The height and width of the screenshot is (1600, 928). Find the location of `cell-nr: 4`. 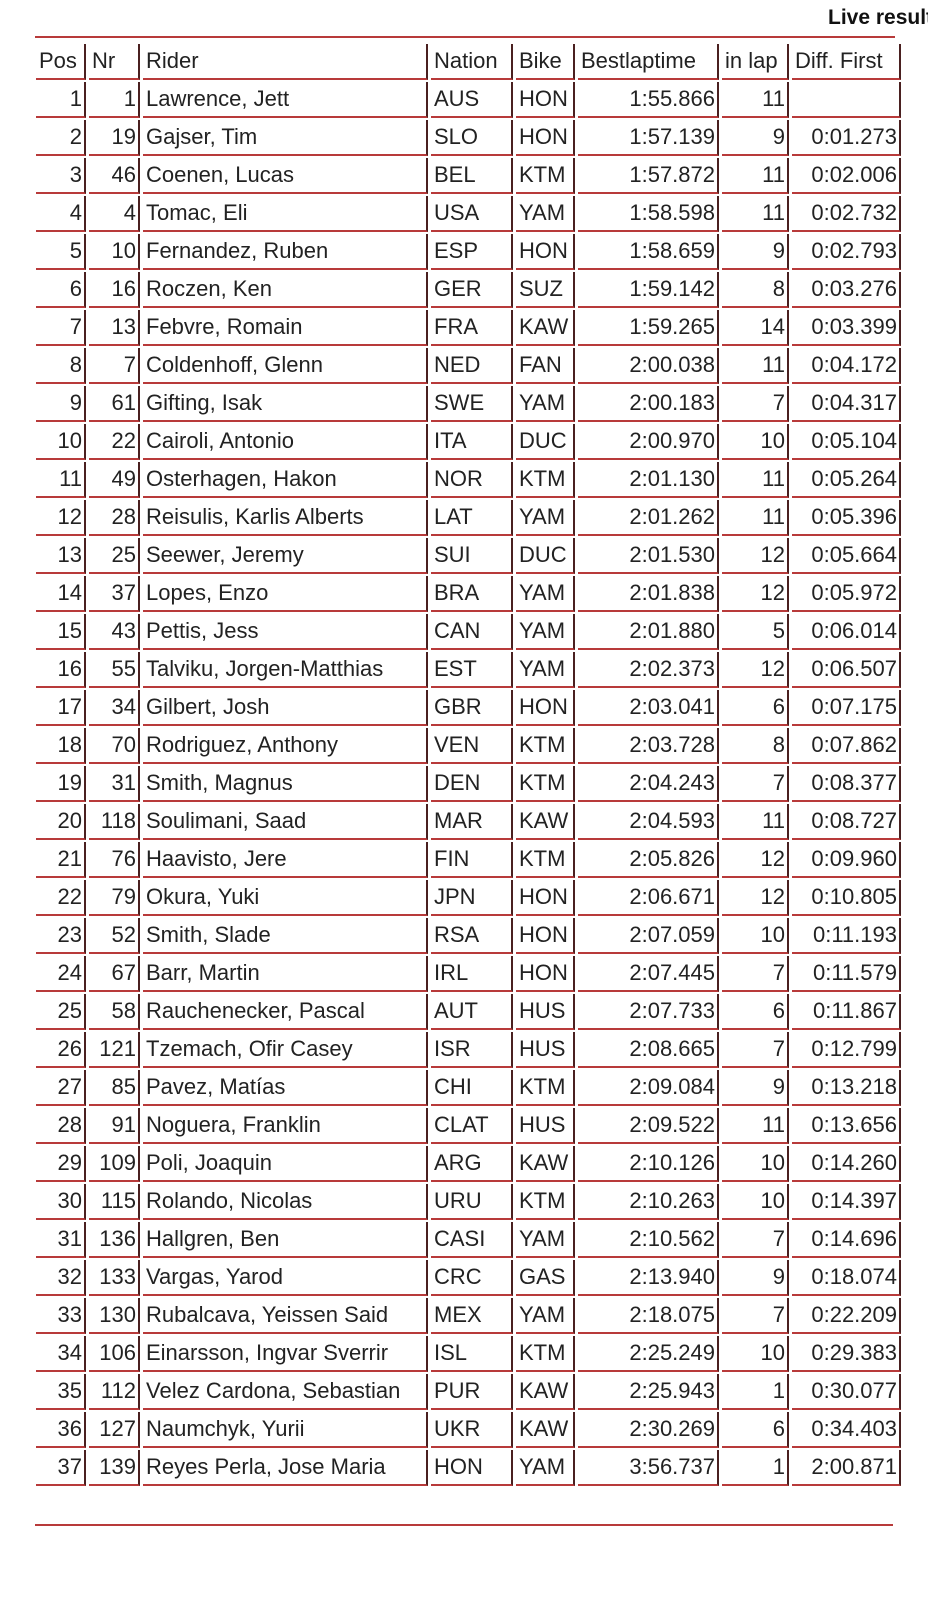

cell-nr: 4 is located at coordinates (114, 214).